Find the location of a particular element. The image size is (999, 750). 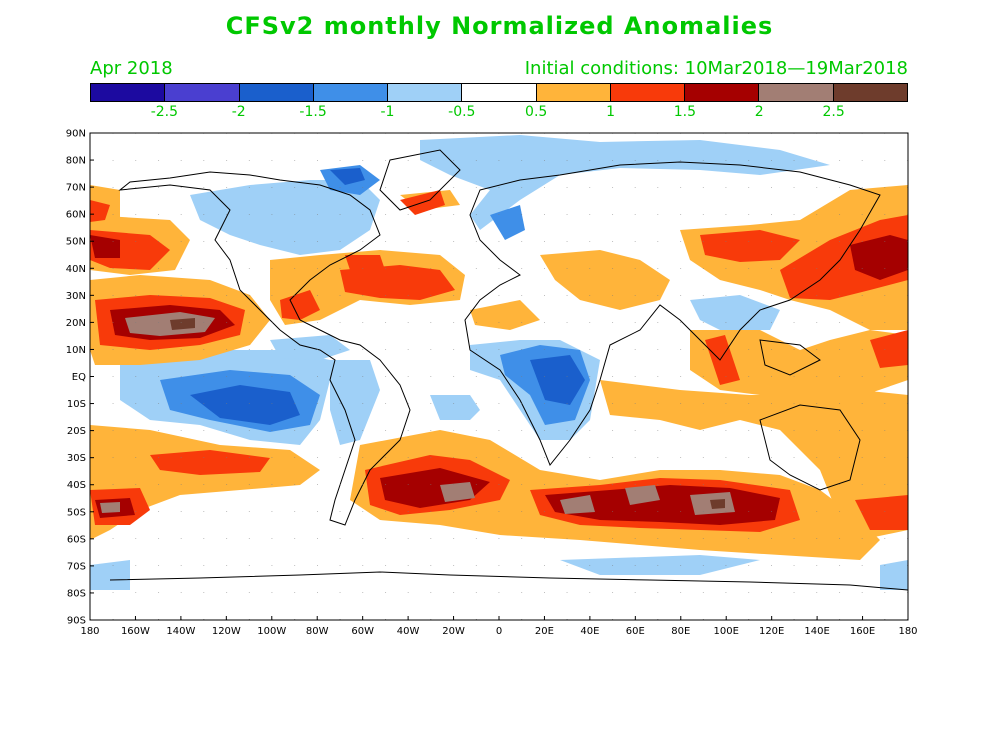

colorbar-tick-label: -1.5 is located at coordinates (313, 112).